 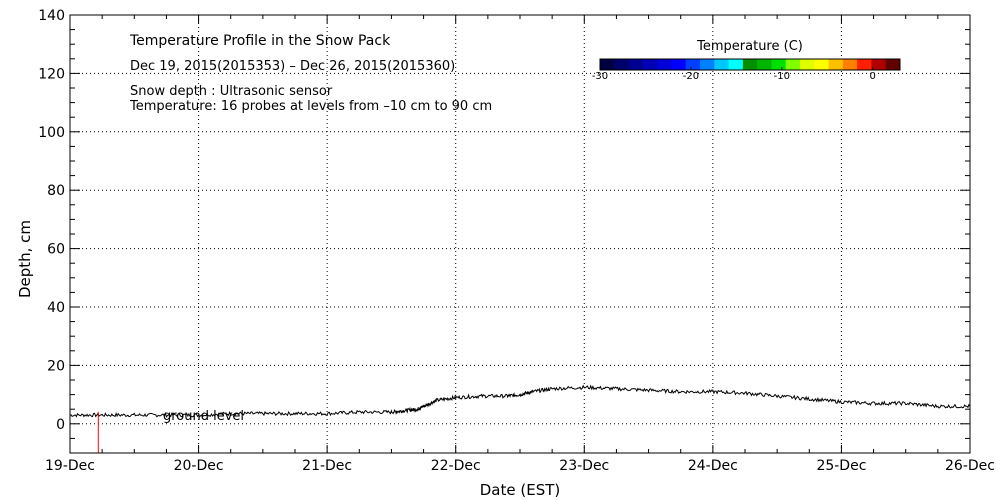 What do you see at coordinates (600, 76) in the screenshot?
I see `colorbar-tick-label: -30` at bounding box center [600, 76].